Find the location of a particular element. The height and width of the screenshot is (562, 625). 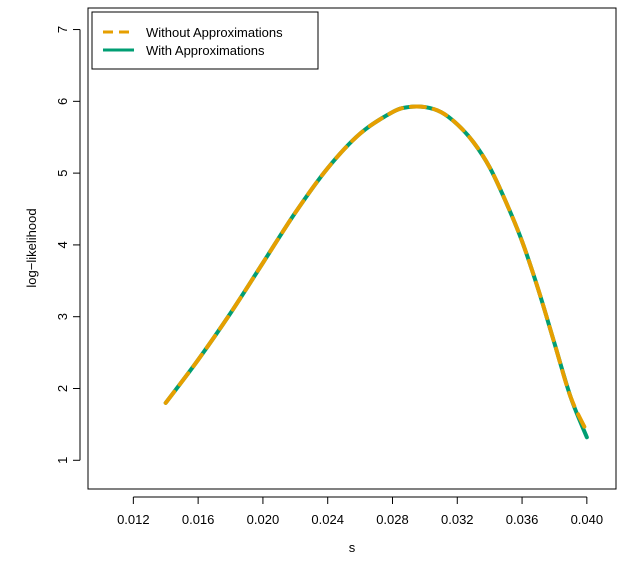

y-tick-label: 4 is located at coordinates (62, 244).